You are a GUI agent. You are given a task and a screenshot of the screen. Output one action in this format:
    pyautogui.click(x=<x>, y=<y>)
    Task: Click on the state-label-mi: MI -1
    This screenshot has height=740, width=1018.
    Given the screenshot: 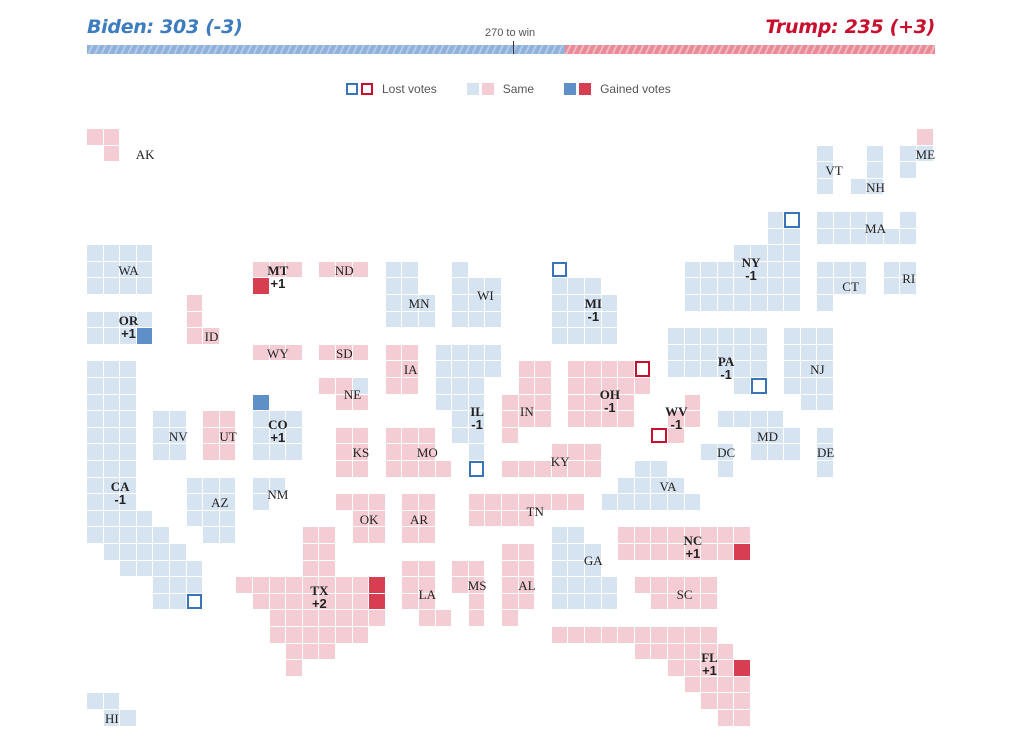 What is the action you would take?
    pyautogui.click(x=593, y=310)
    